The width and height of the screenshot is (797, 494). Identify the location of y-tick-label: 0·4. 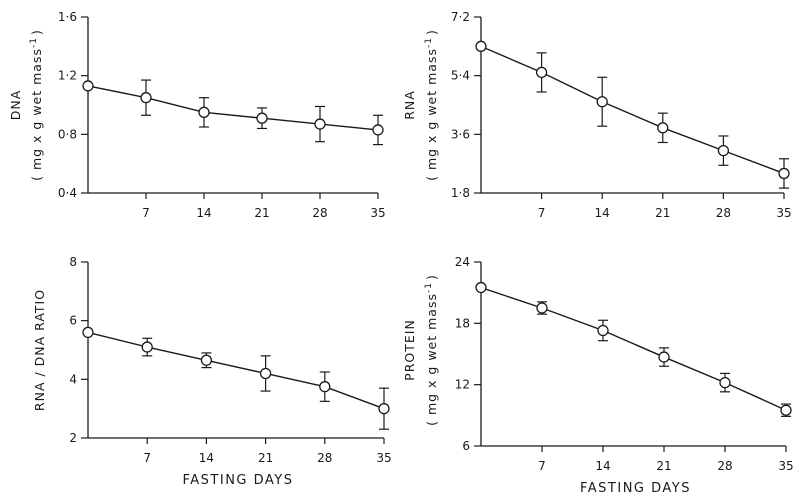
(67, 193).